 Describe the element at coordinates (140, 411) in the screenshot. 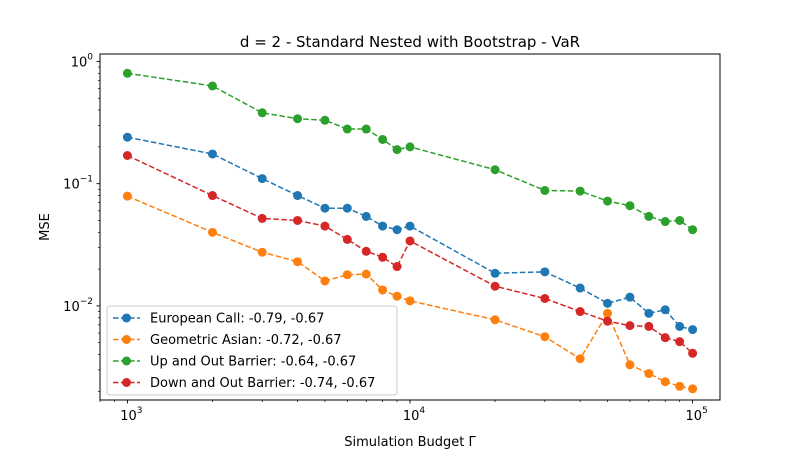

I see `x-tick-label-exponent: 3` at that location.